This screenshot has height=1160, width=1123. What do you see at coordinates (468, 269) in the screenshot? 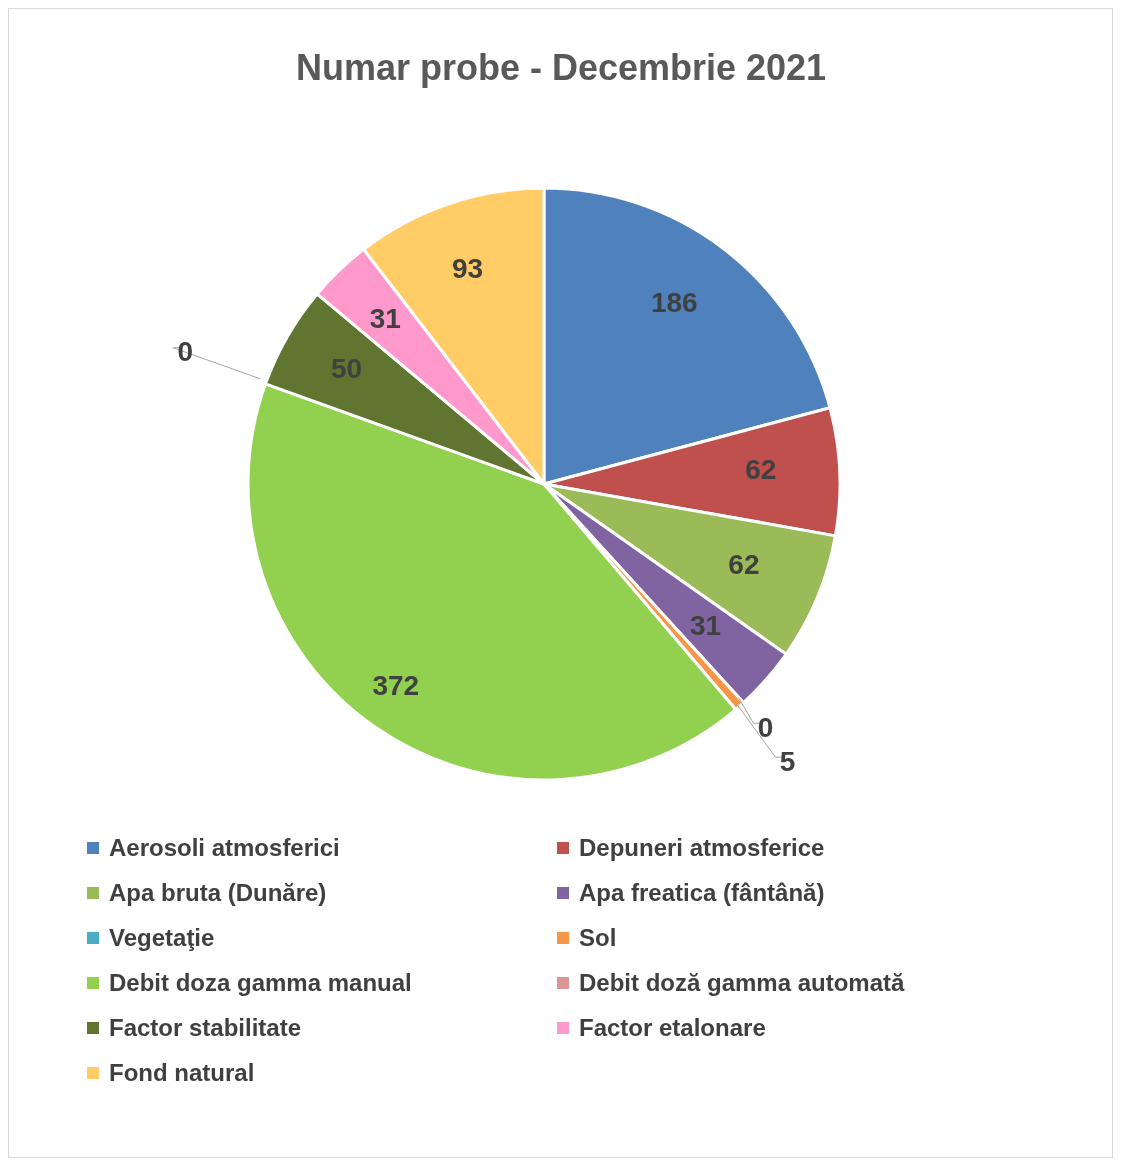
I see `data-label: 93` at bounding box center [468, 269].